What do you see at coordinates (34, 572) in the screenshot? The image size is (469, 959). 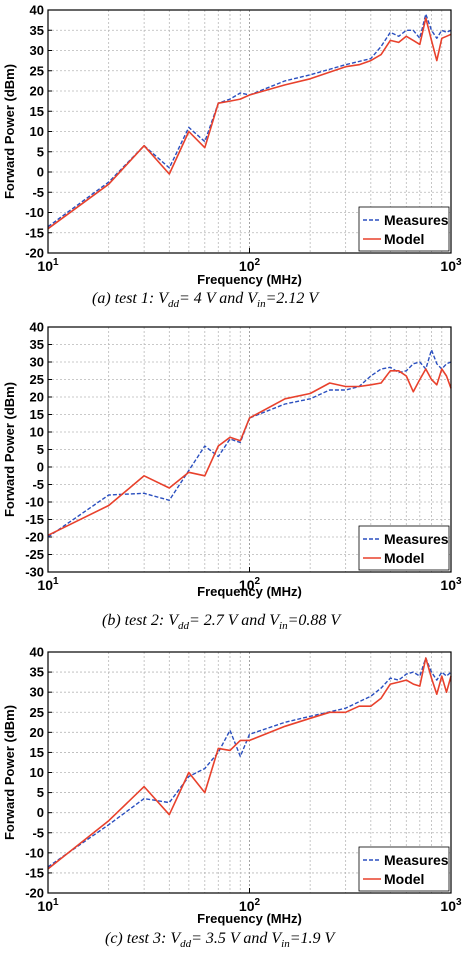 I see `y-tick-label: -30` at bounding box center [34, 572].